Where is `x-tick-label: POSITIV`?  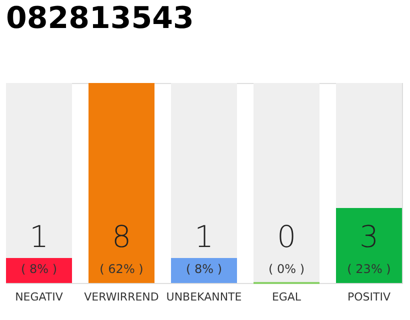 x-tick-label: POSITIV is located at coordinates (369, 297).